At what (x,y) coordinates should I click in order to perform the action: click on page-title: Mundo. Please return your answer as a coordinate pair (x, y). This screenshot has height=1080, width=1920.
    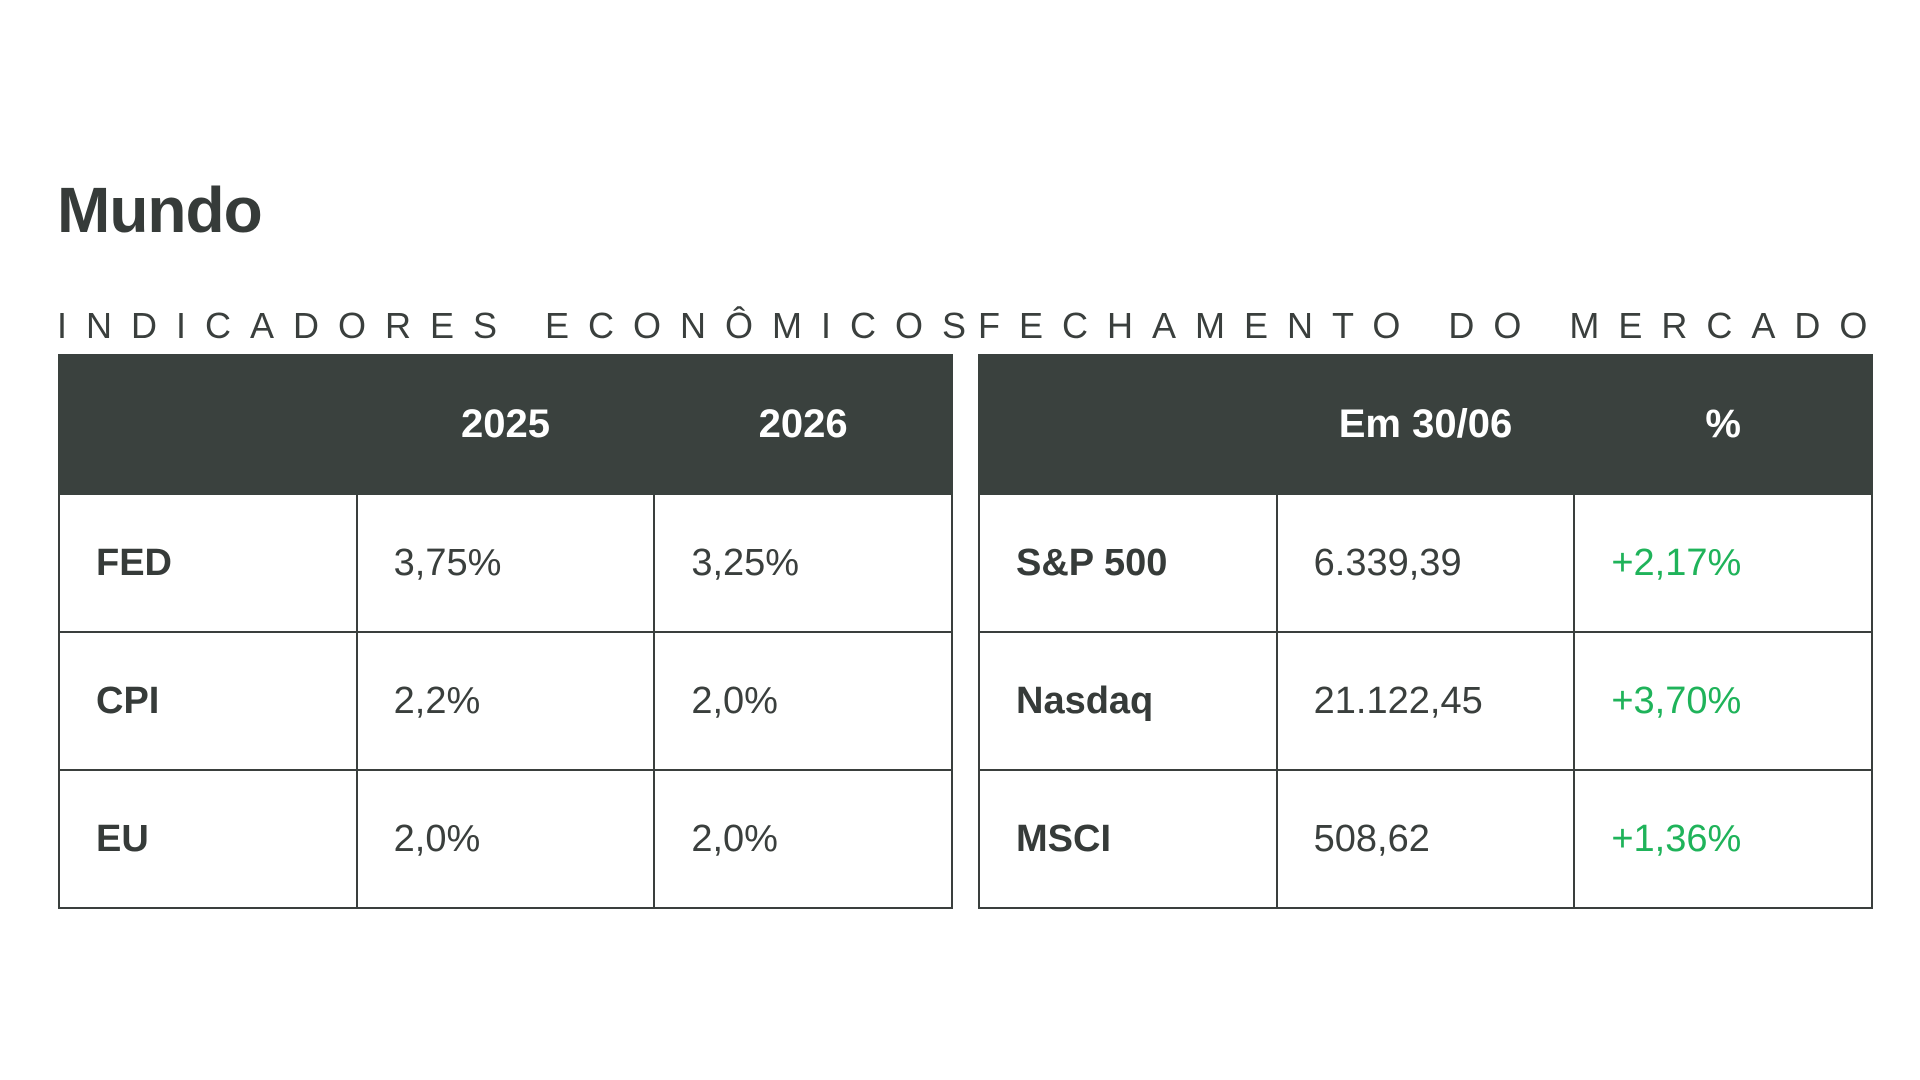
    Looking at the image, I should click on (160, 210).